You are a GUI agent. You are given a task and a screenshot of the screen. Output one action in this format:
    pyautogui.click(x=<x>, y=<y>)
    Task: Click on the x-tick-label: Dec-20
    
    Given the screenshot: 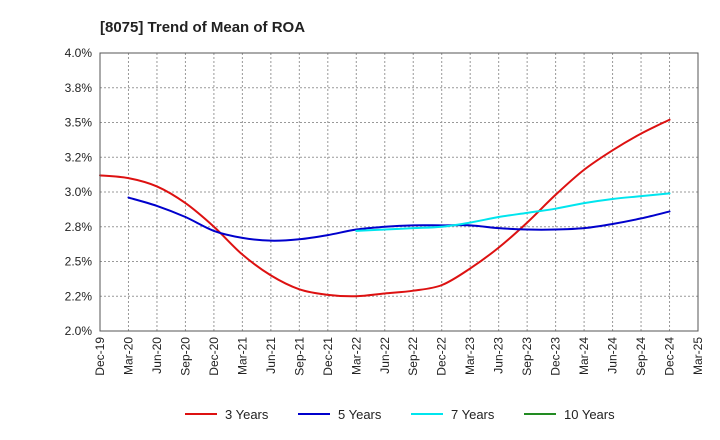 What is the action you would take?
    pyautogui.click(x=214, y=356)
    